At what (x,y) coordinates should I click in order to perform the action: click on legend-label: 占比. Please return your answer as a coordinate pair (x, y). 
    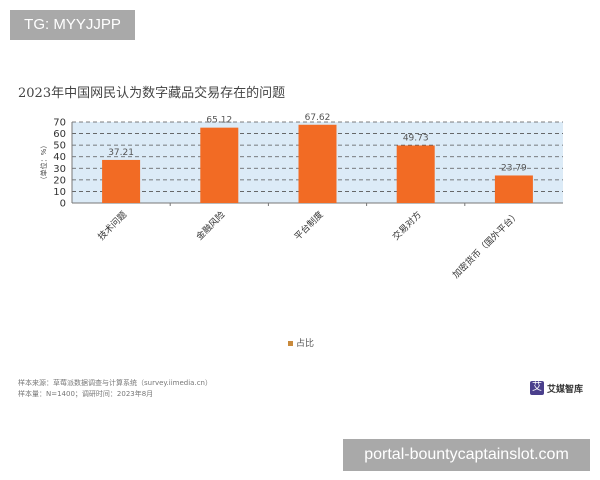
    Looking at the image, I should click on (305, 344).